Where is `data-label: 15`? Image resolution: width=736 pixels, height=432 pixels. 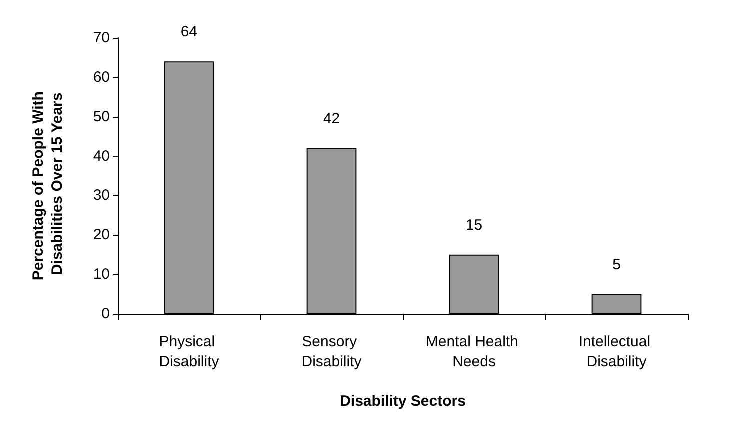 data-label: 15 is located at coordinates (474, 225).